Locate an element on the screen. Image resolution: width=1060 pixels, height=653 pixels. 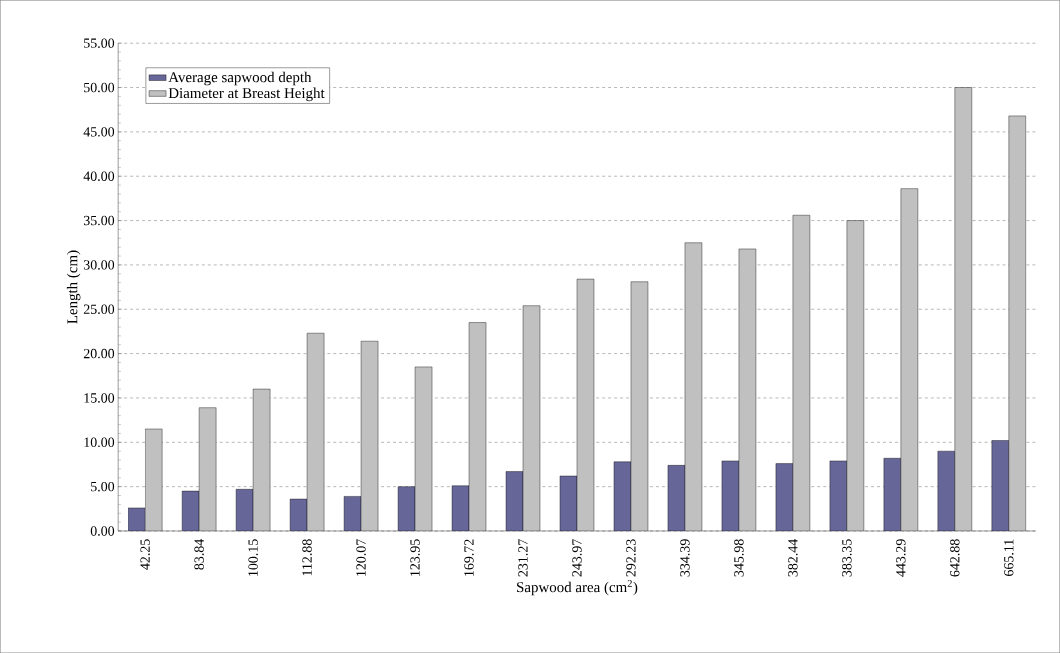
y-axis-title: Length (cm) is located at coordinates (73, 287).